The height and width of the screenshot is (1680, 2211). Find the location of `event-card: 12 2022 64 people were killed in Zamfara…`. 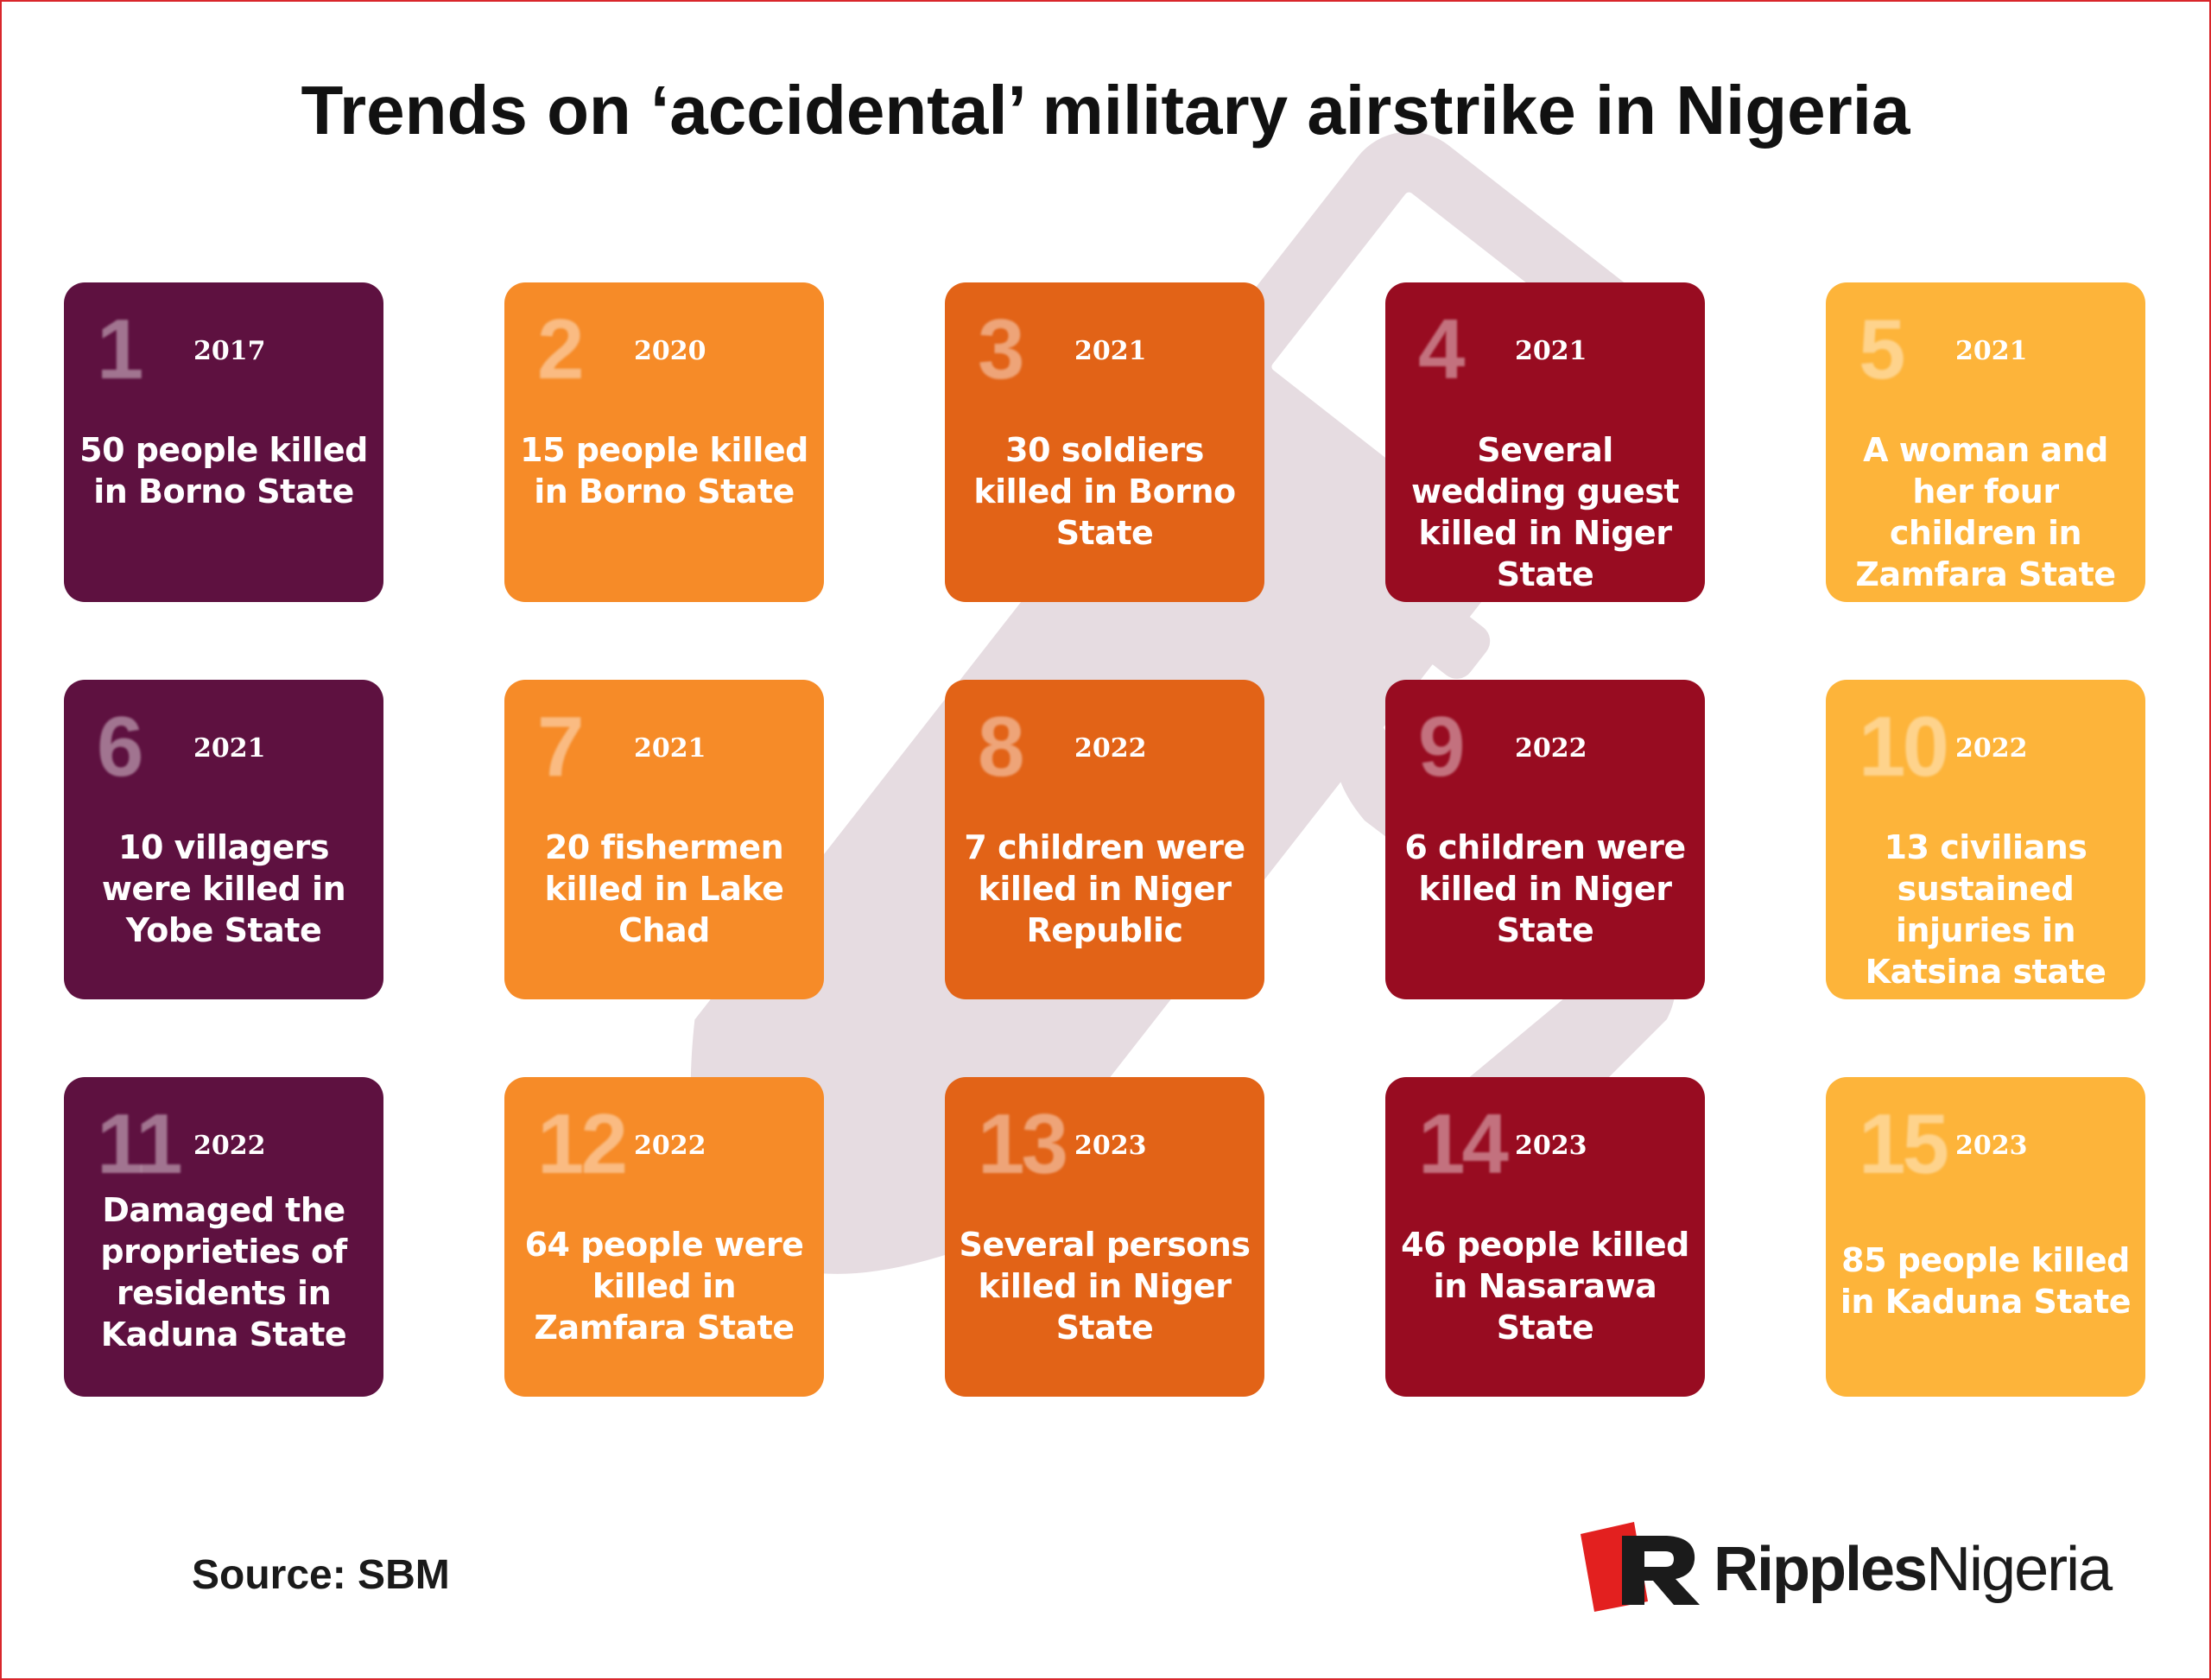

event-card: 12 2022 64 people were killed in Zamfara… is located at coordinates (664, 1237).